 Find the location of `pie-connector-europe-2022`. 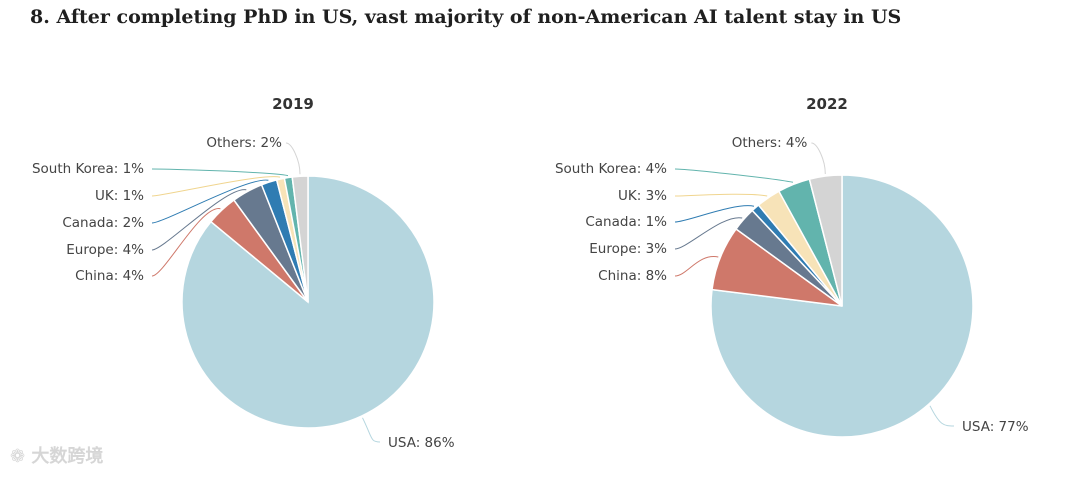

pie-connector-europe-2022 is located at coordinates (708, 233).